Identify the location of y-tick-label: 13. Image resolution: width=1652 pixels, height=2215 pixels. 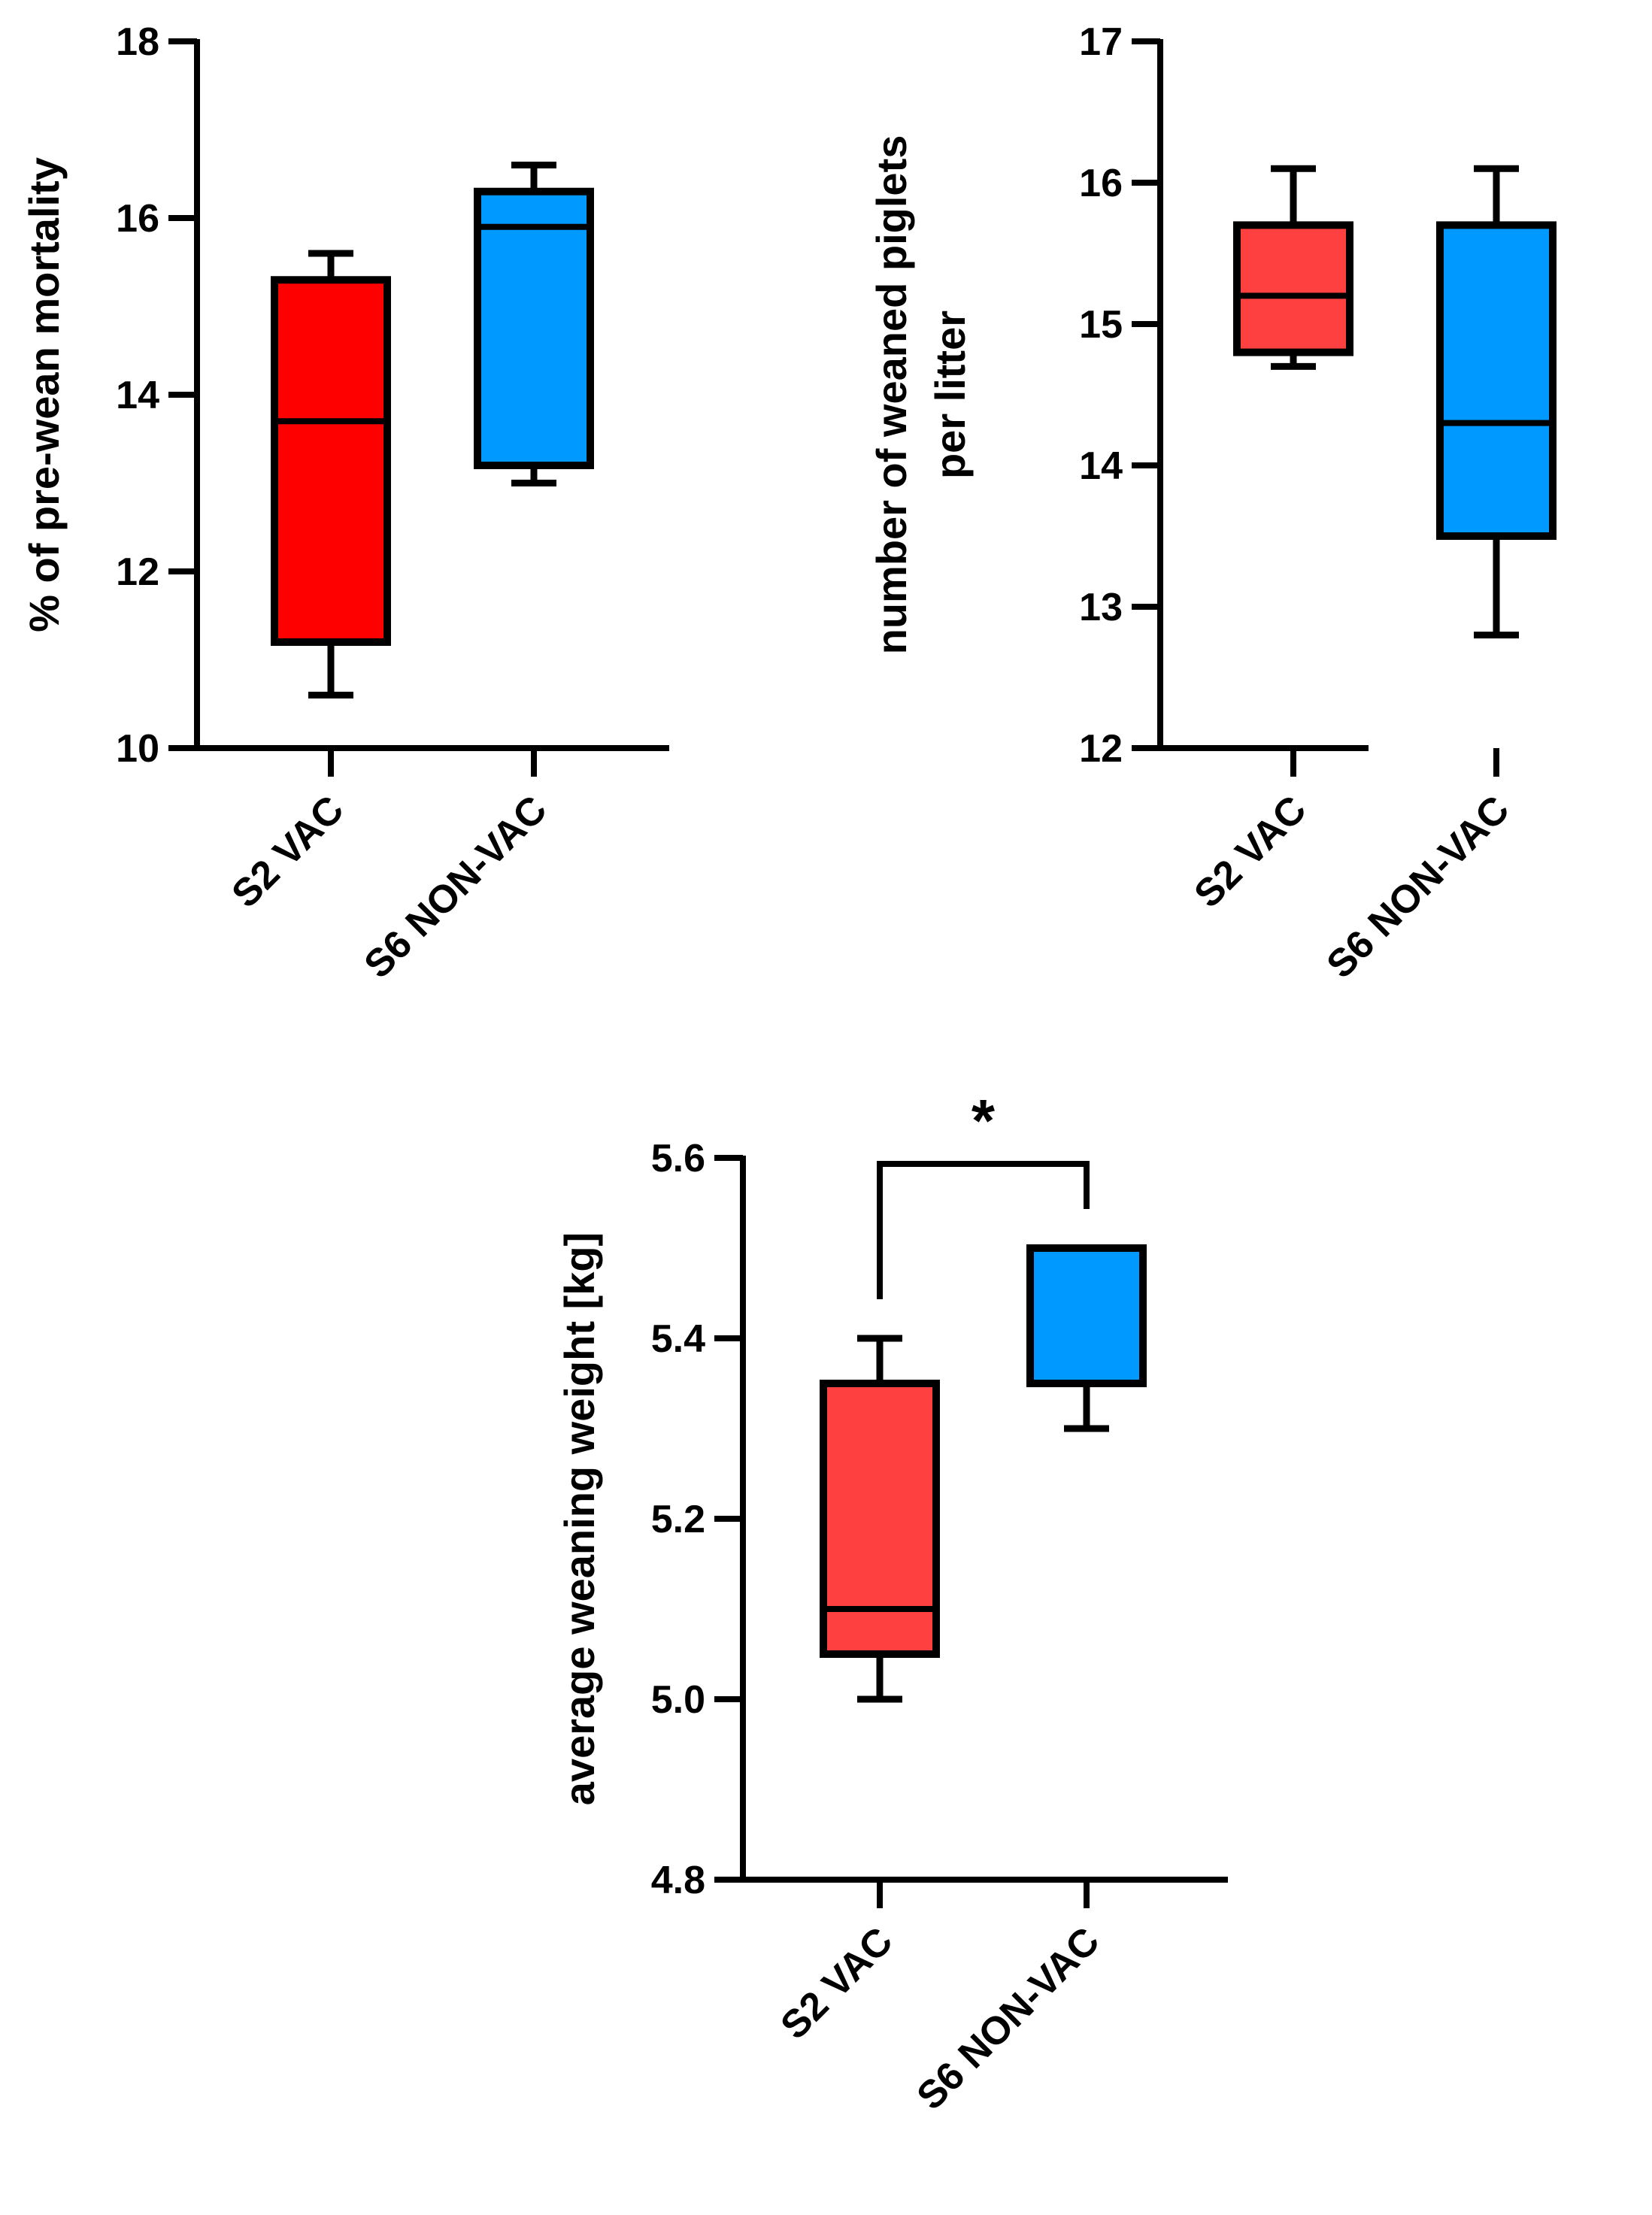
(1101, 607).